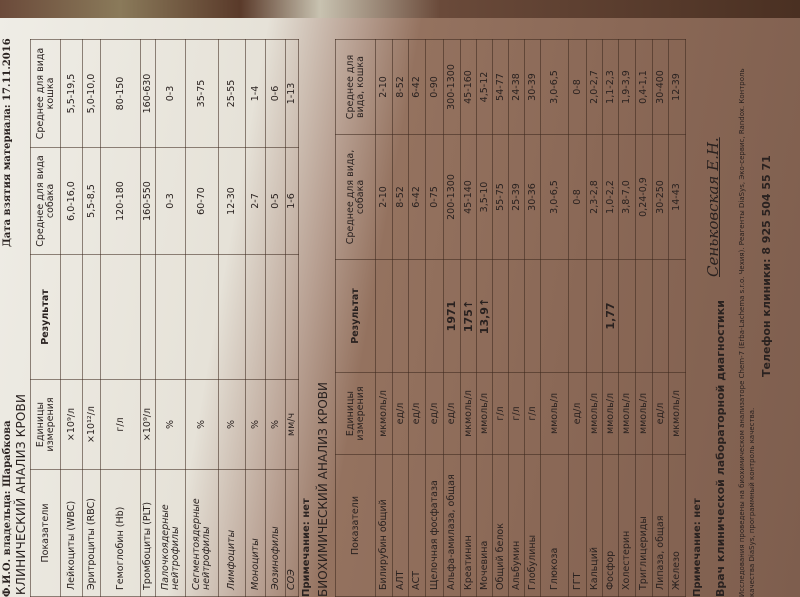 The width and height of the screenshot is (800, 597). I want to click on cell-dog: 30-36, so click(532, 197).